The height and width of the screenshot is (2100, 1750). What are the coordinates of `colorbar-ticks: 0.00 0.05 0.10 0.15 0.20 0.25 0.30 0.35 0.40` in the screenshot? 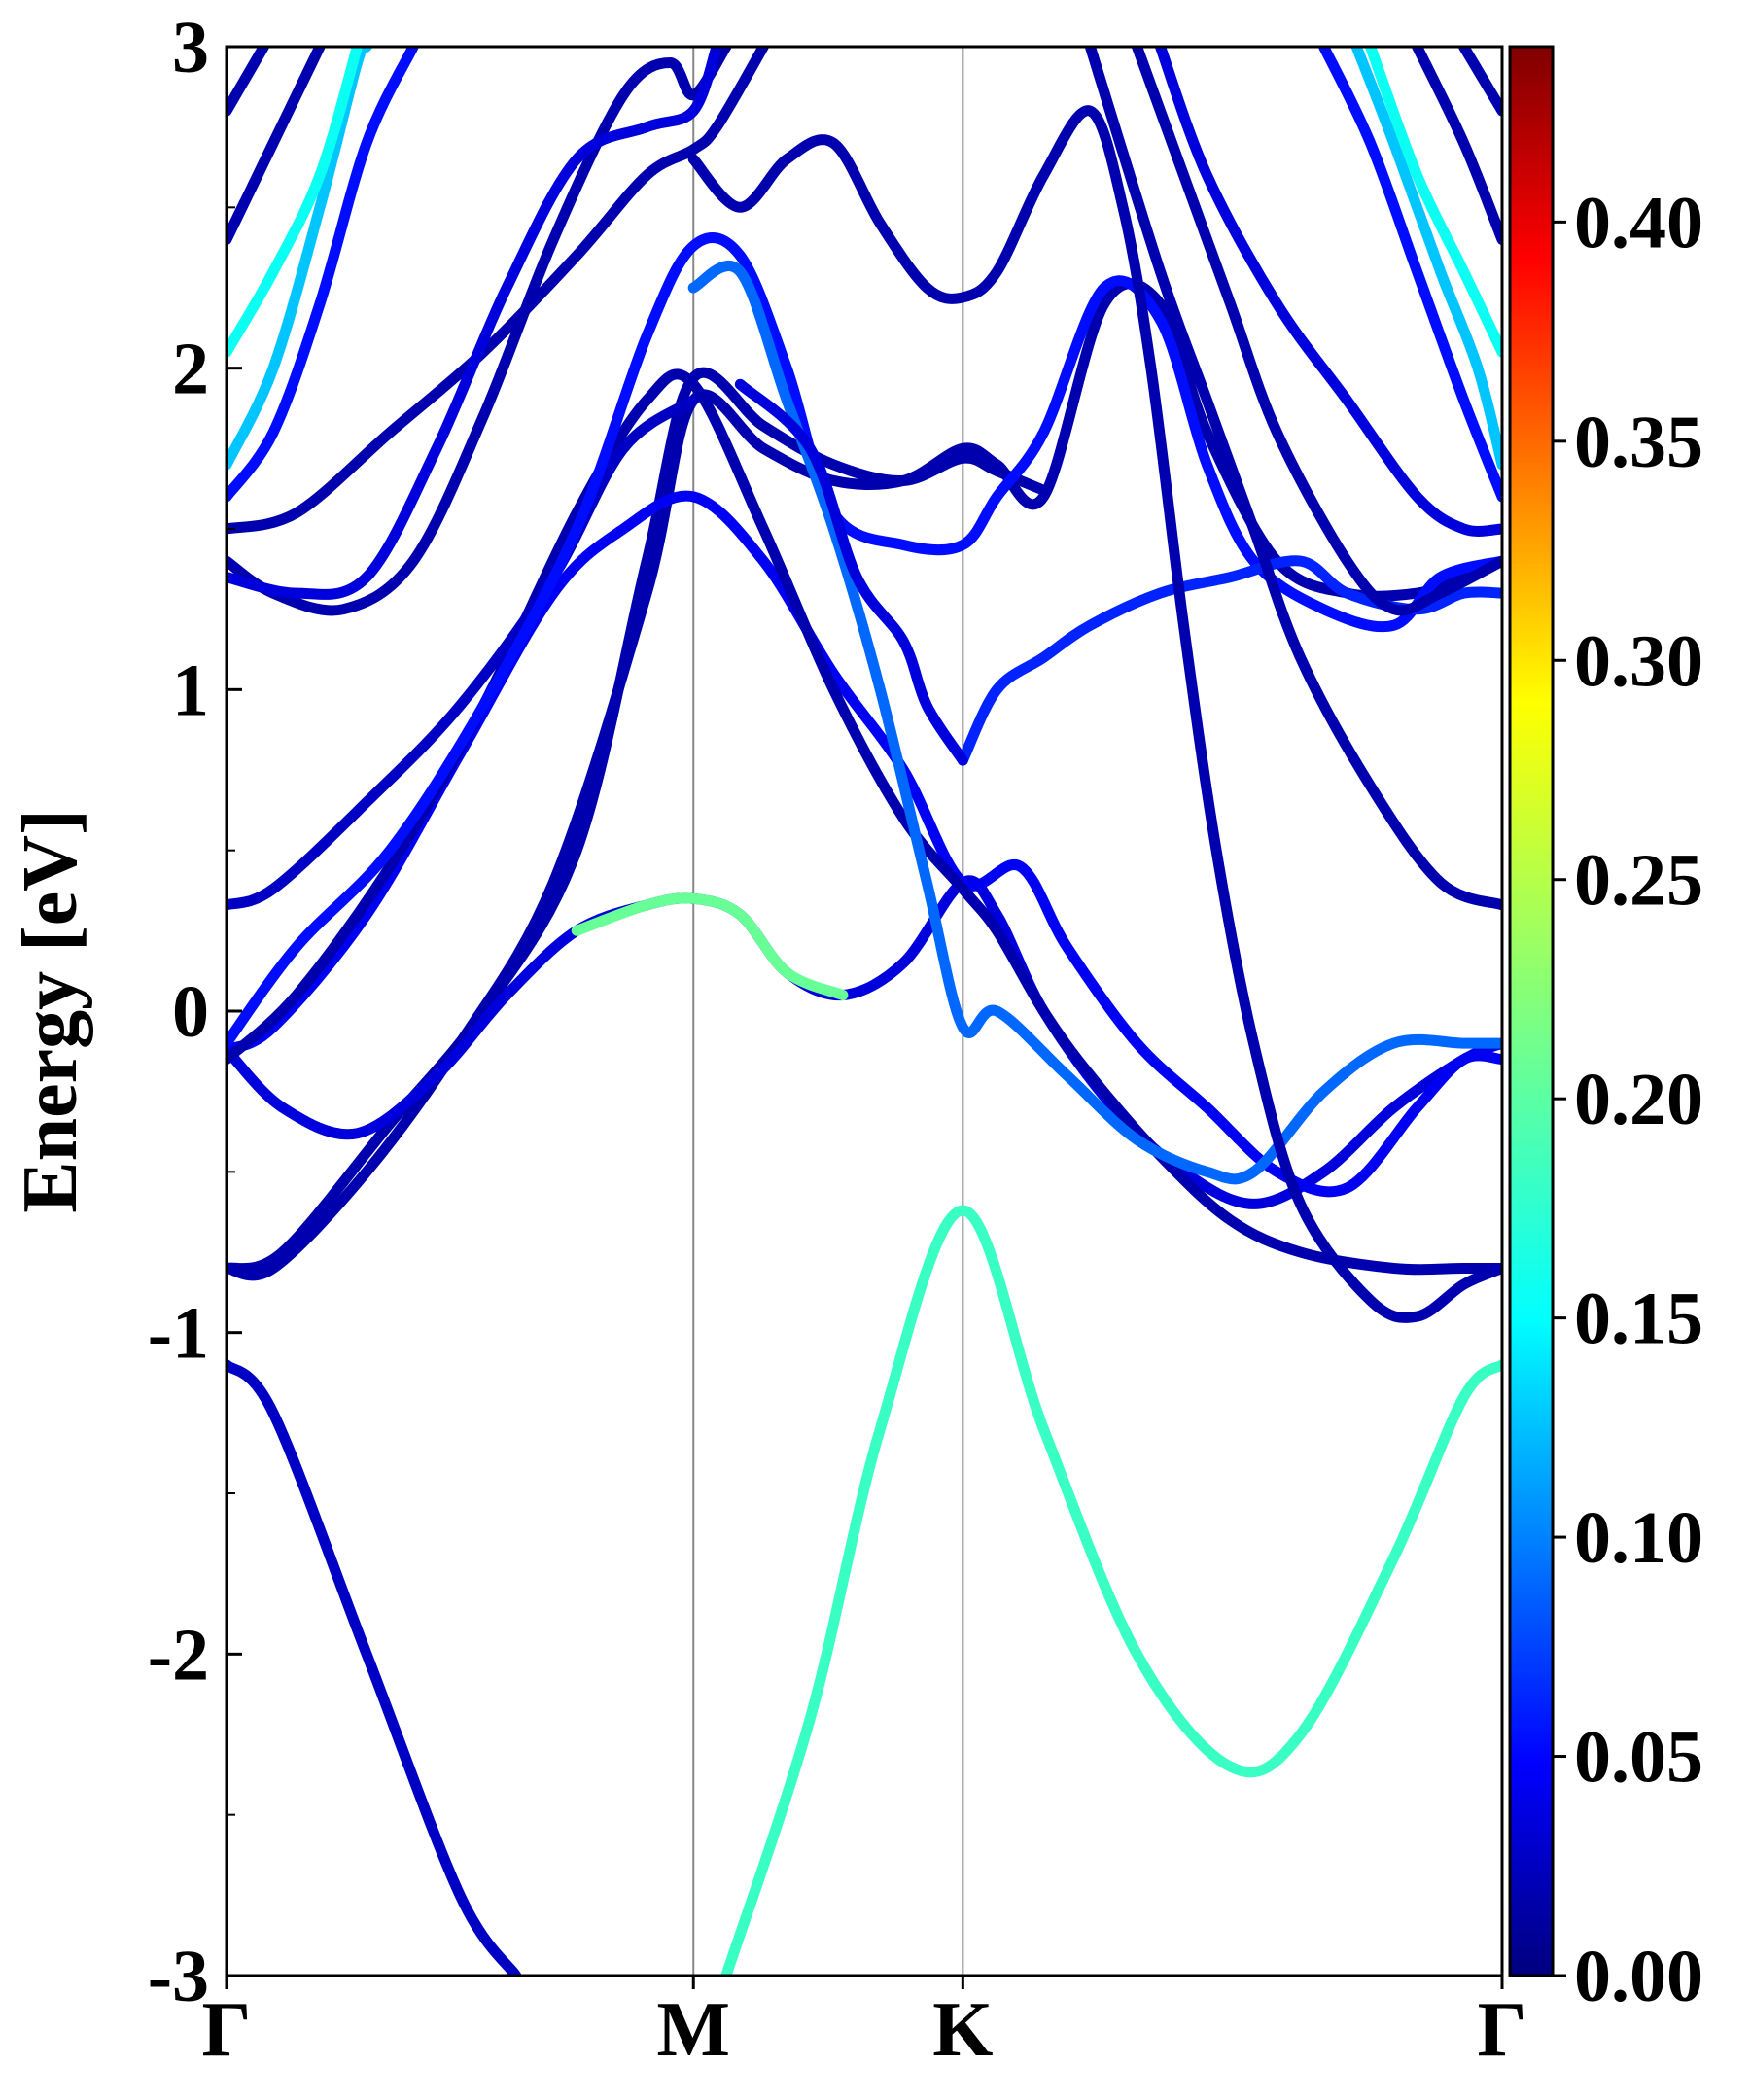 It's located at (1628, 1099).